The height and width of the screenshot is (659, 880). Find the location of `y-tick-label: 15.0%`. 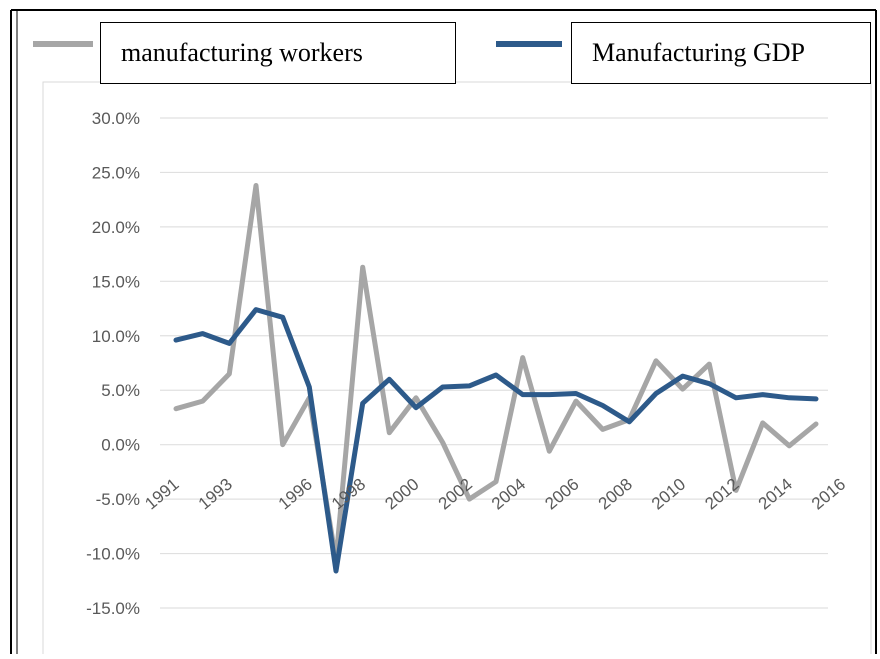

y-tick-label: 15.0% is located at coordinates (116, 281).